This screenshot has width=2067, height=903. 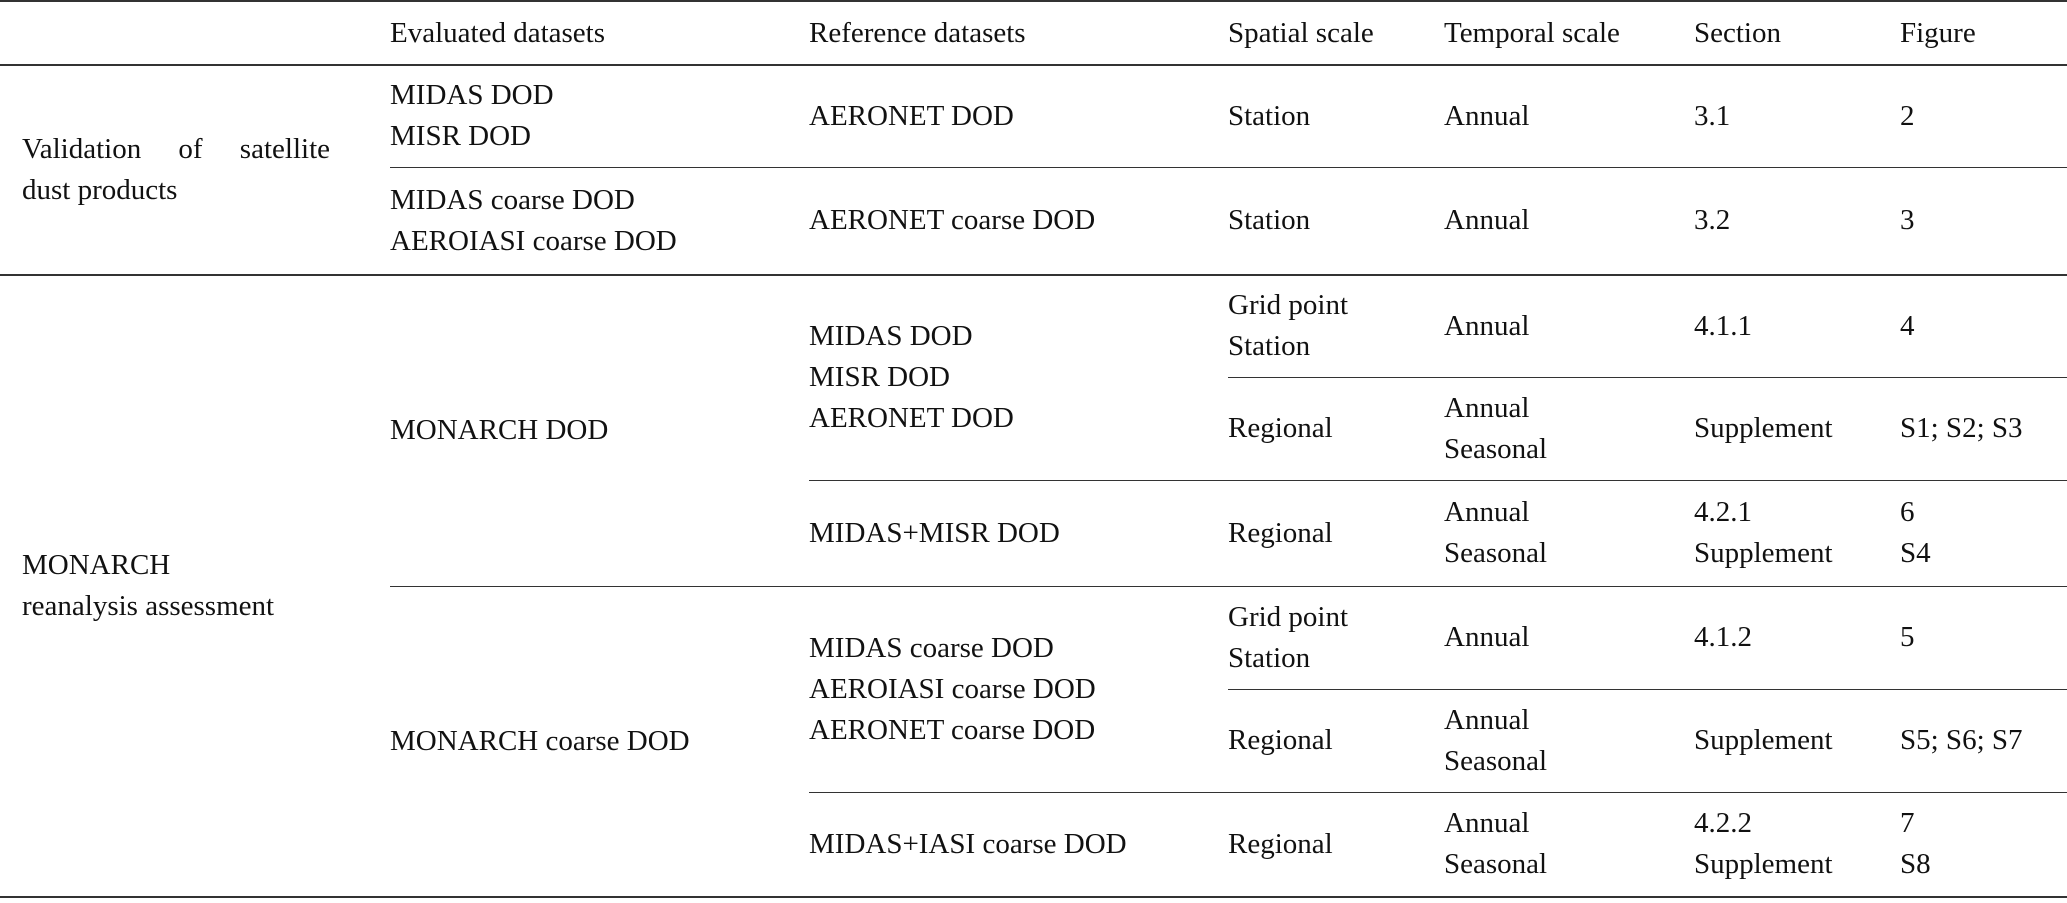 What do you see at coordinates (1723, 512) in the screenshot?
I see `section-text: 4.2.1` at bounding box center [1723, 512].